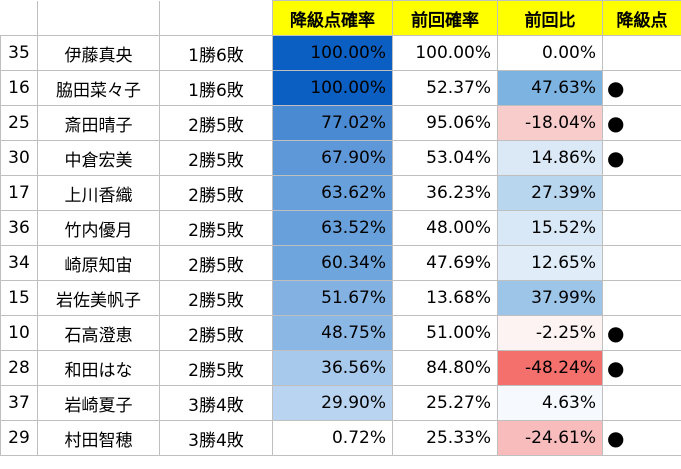 This screenshot has height=469, width=681. What do you see at coordinates (332, 368) in the screenshot?
I see `cell-prob: 36.56%` at bounding box center [332, 368].